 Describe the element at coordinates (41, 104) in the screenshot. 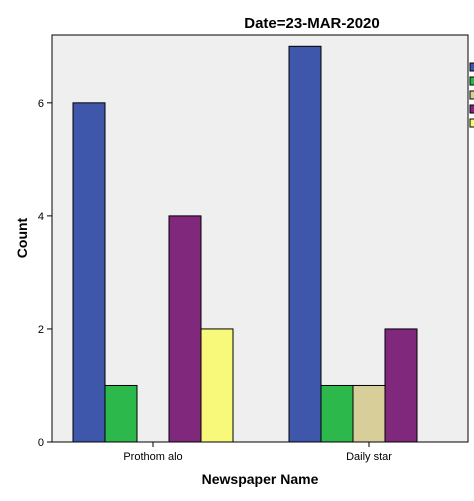

I see `y-tick-label: 6` at that location.